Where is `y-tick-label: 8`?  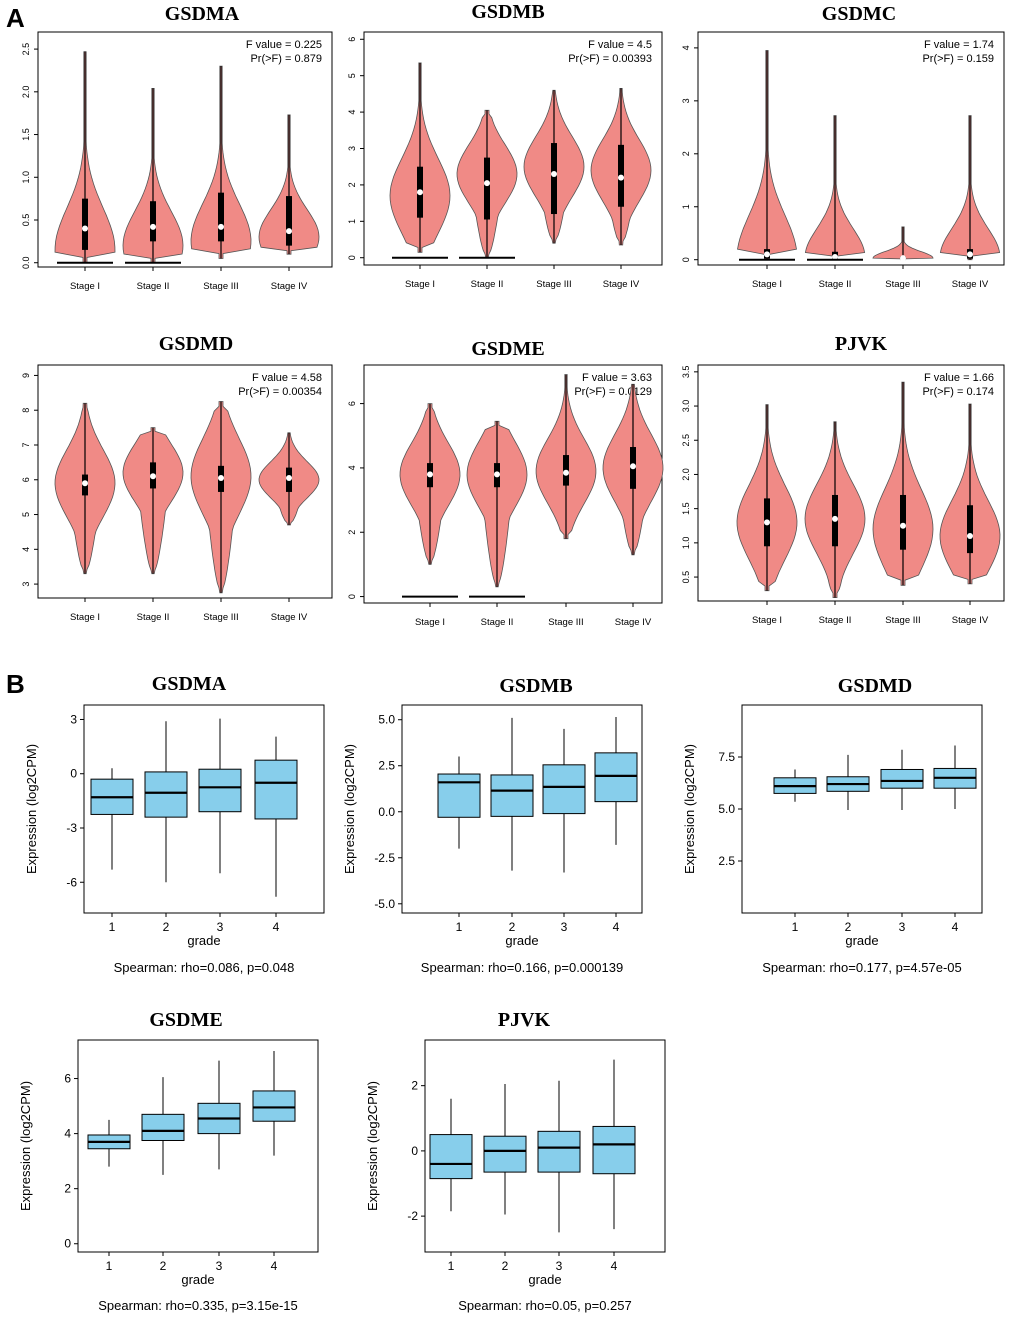 y-tick-label: 8 is located at coordinates (26, 410).